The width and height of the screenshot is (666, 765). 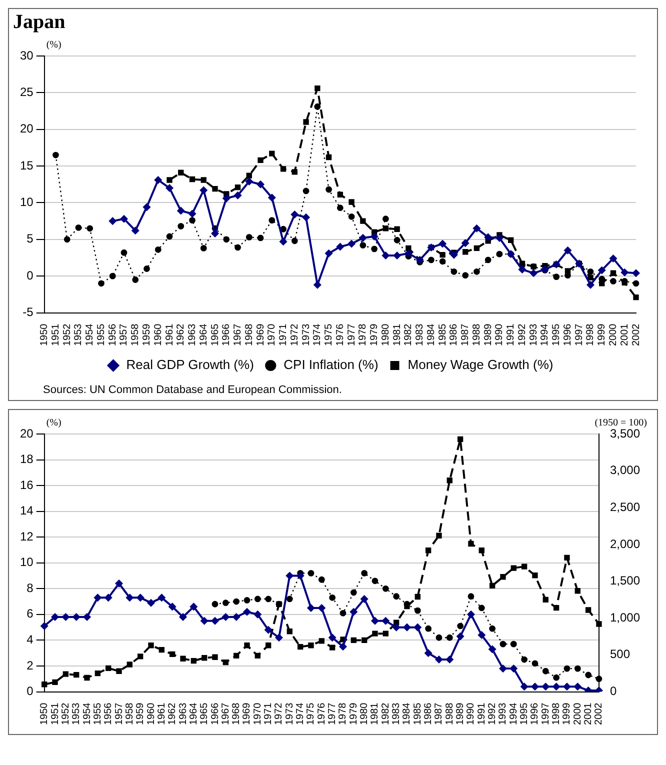 I want to click on x-tick-label: 1950, so click(x=44, y=714).